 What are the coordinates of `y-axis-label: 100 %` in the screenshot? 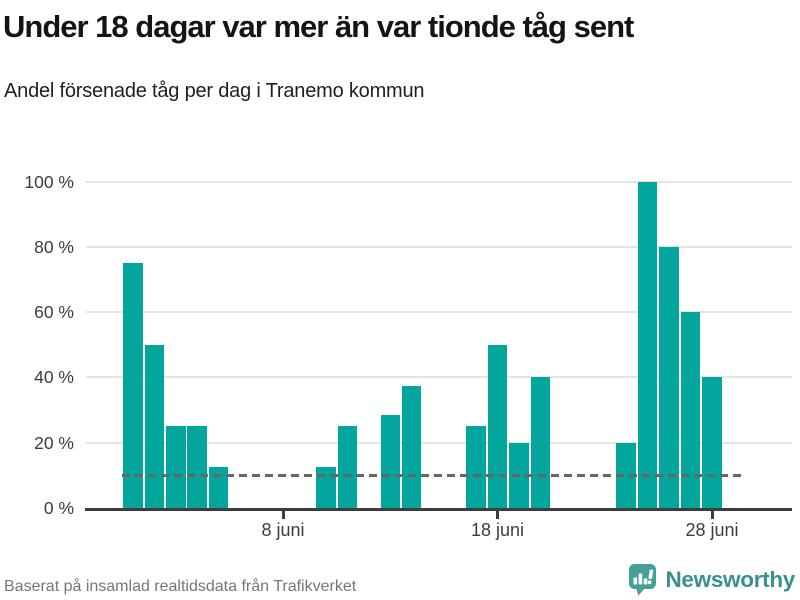 It's located at (49, 181).